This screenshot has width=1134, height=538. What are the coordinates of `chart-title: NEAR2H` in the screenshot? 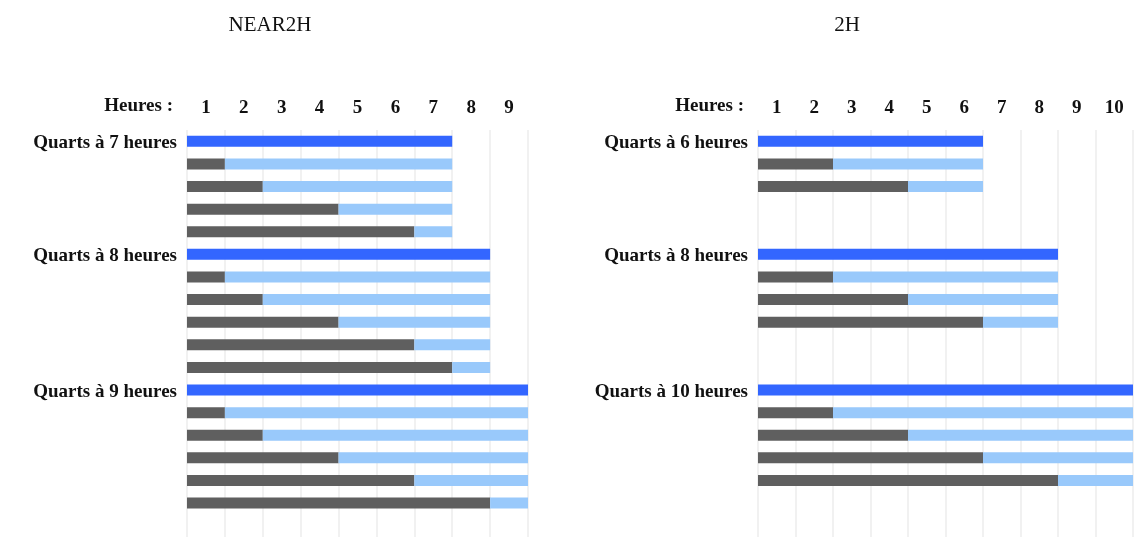 It's located at (270, 23).